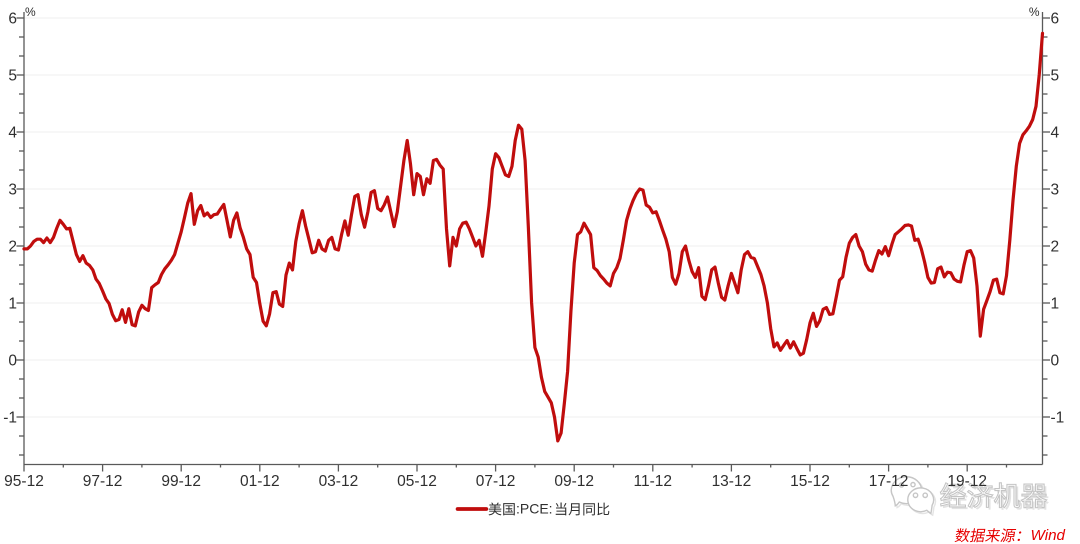 The image size is (1080, 544). I want to click on svg-text: 11-12, so click(653, 481).